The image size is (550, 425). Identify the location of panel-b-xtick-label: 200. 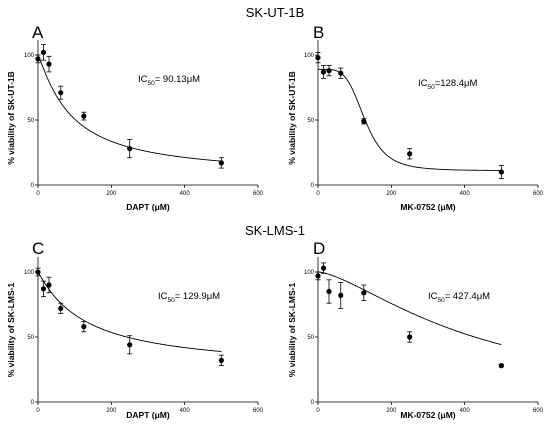
(391, 194).